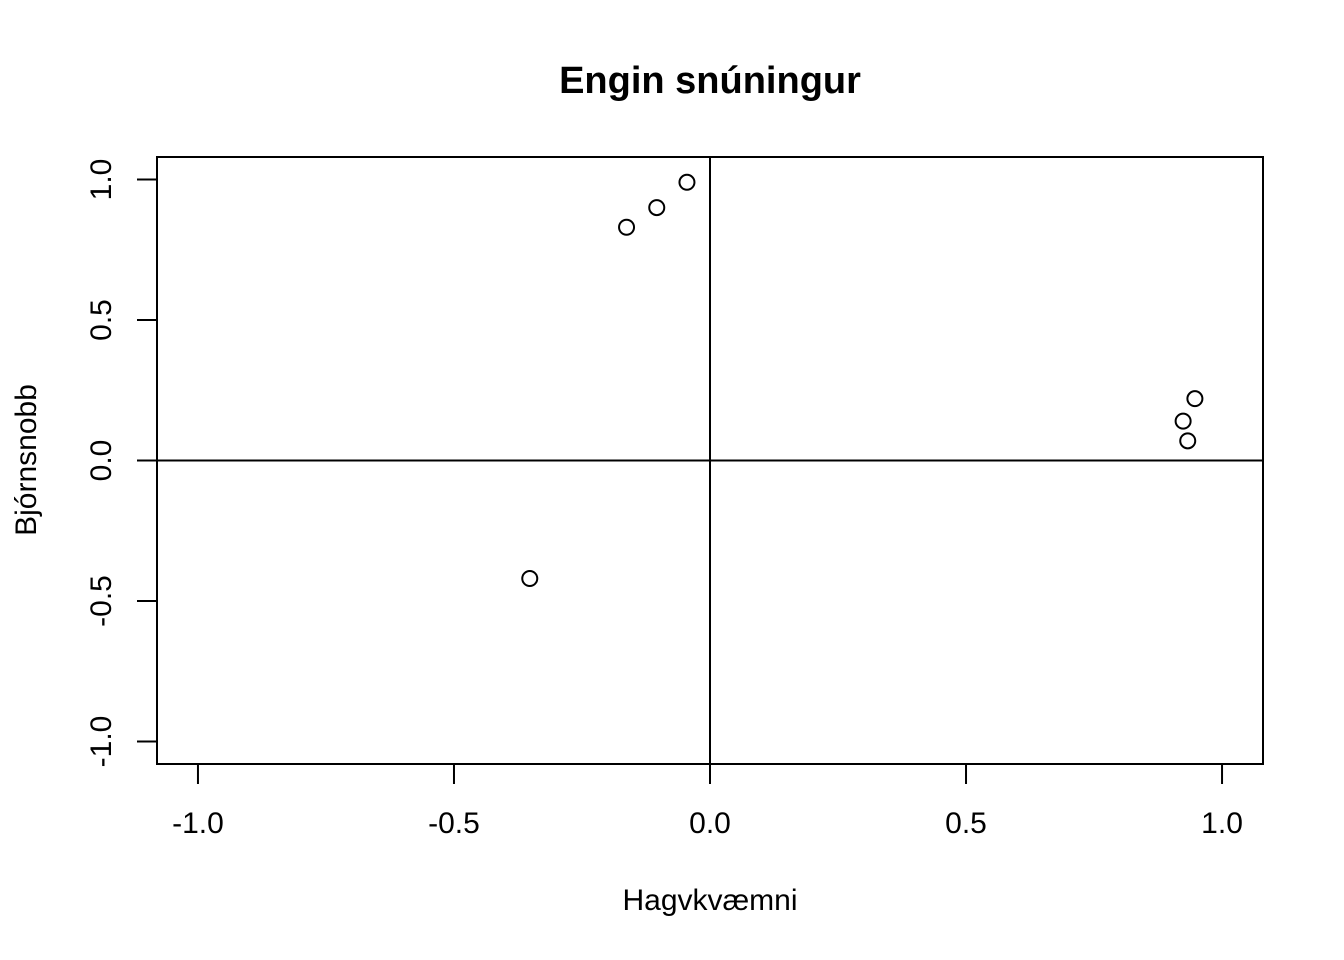 This screenshot has width=1344, height=960. Describe the element at coordinates (1222, 823) in the screenshot. I see `x-tick-label: 1.0` at that location.